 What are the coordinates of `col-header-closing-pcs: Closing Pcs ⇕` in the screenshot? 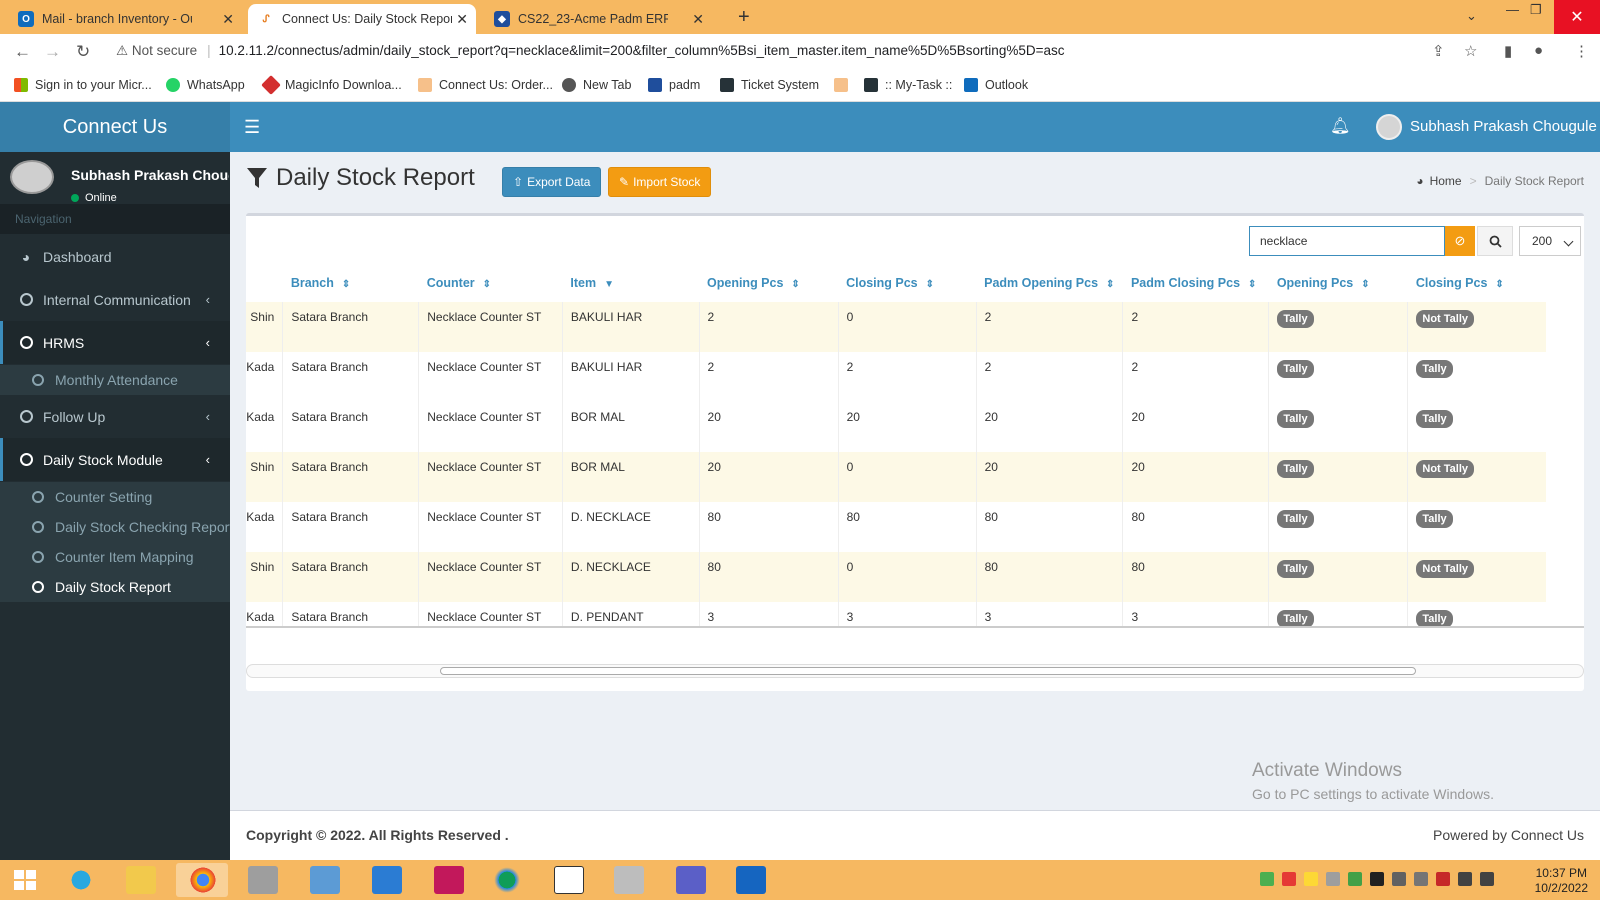 It's located at (890, 283).